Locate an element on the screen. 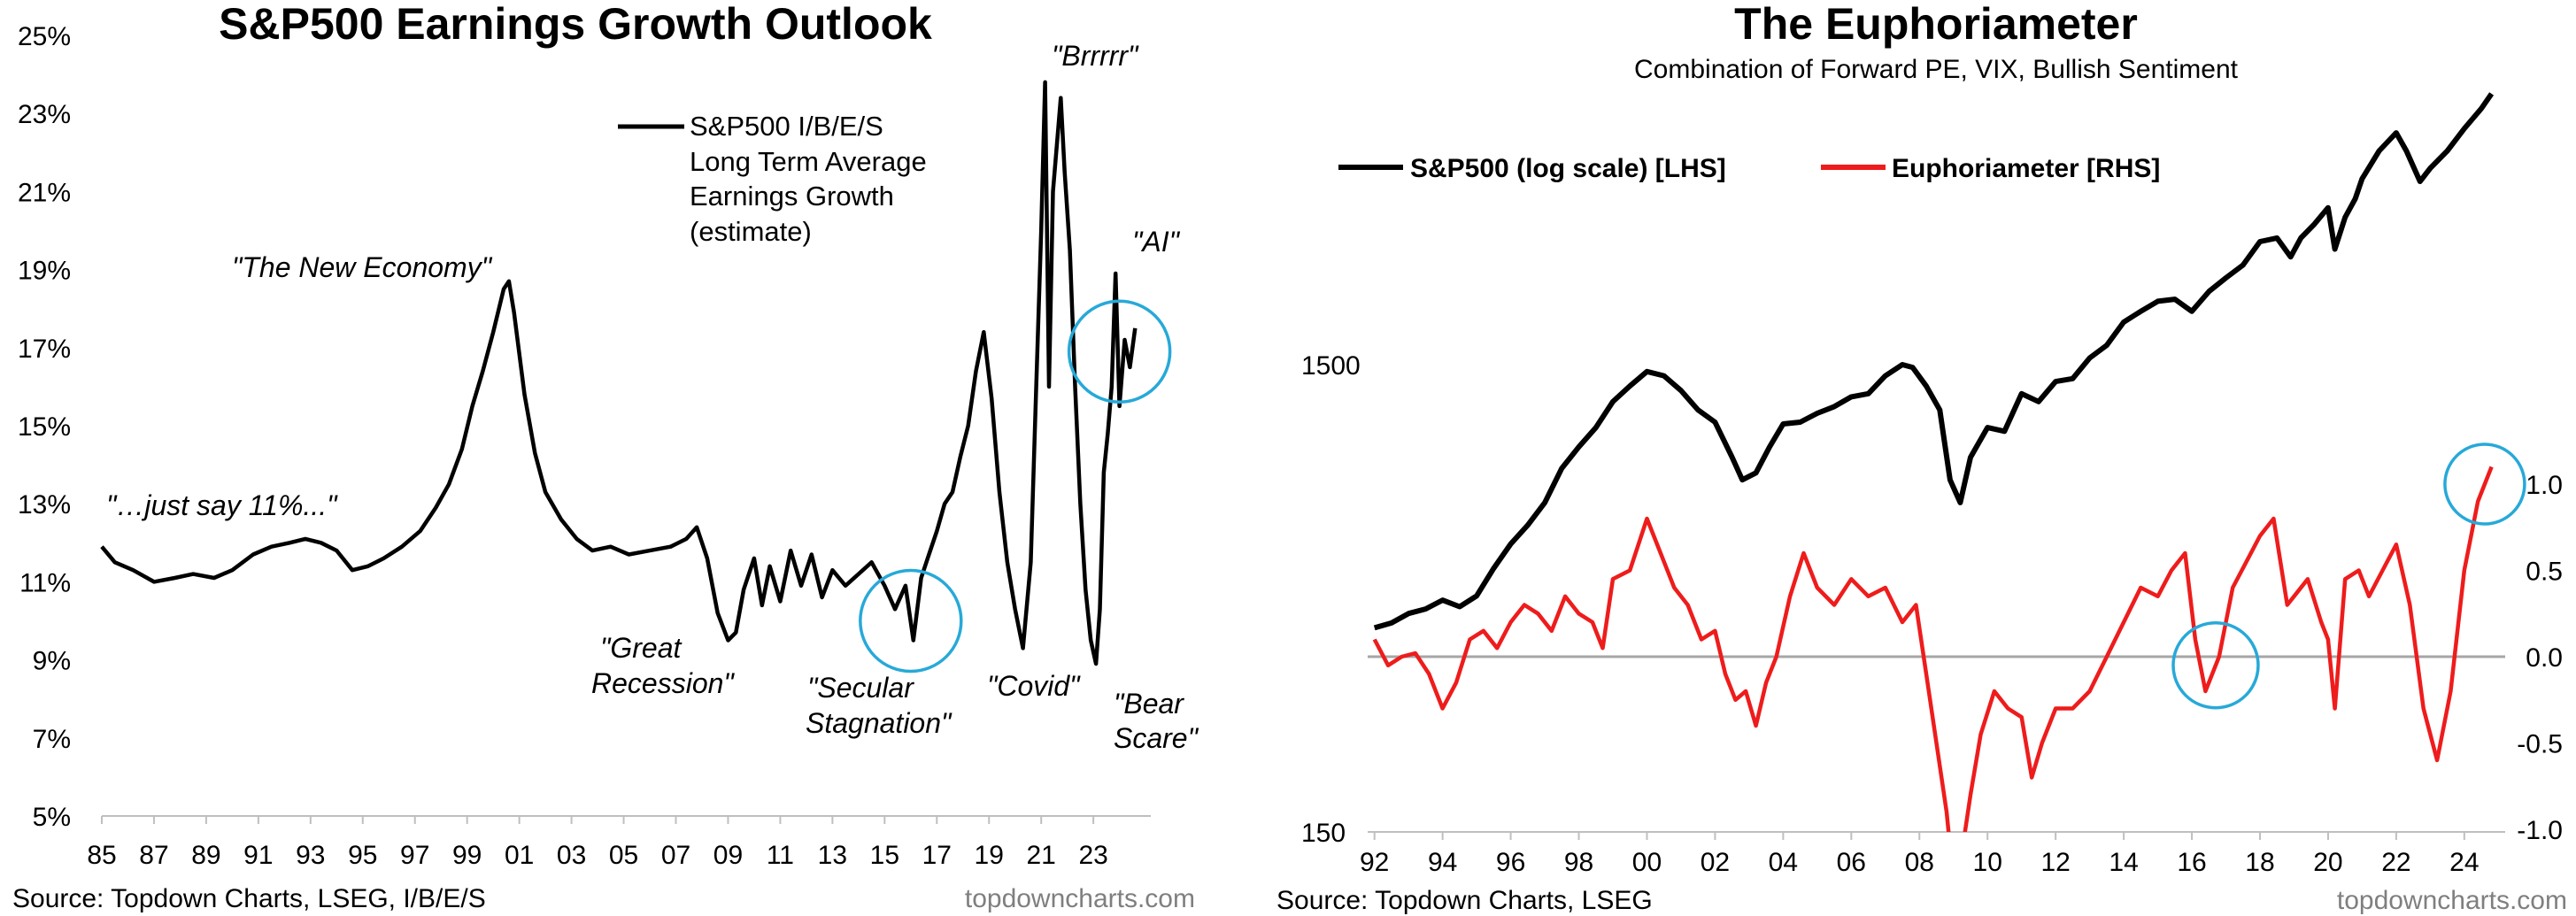  left-x-tick-label: 01 is located at coordinates (519, 856).